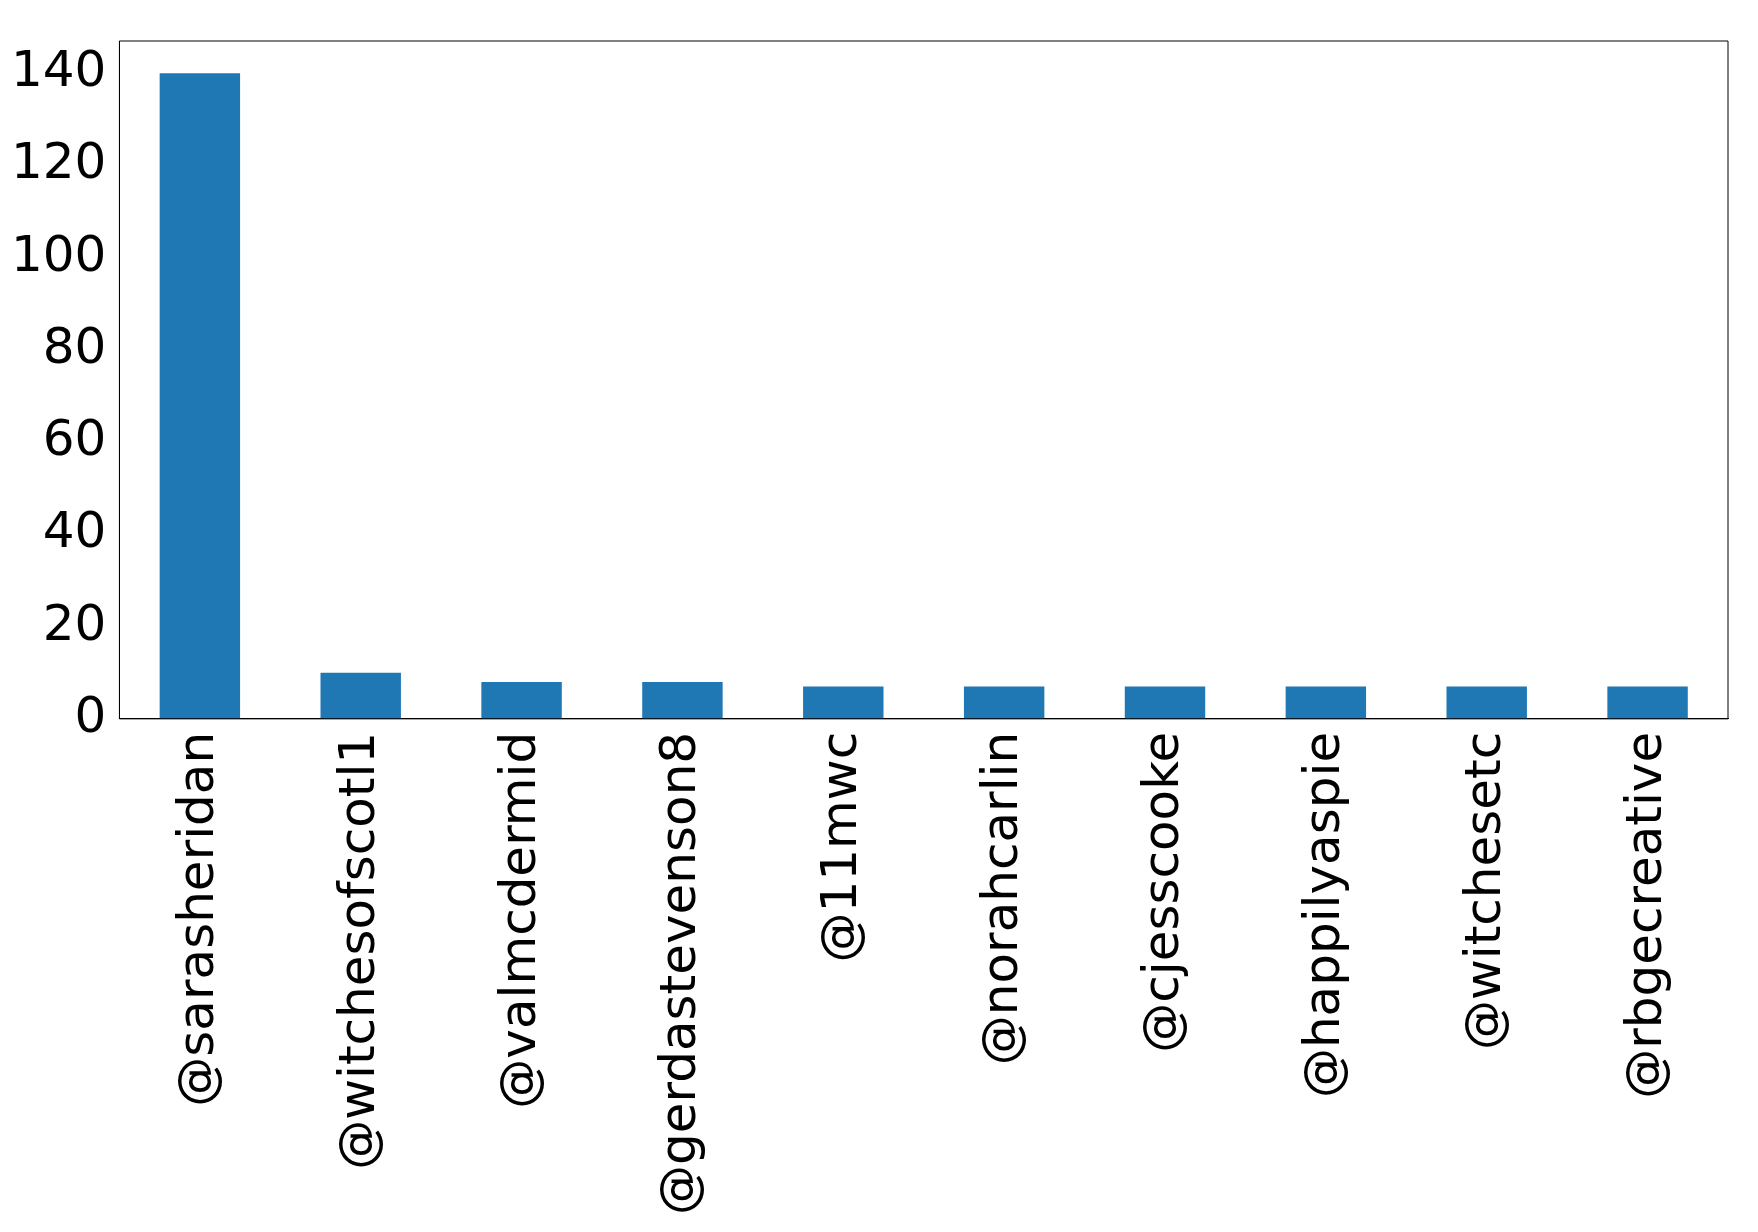  What do you see at coordinates (74, 622) in the screenshot?
I see `y-tick-label: 20` at bounding box center [74, 622].